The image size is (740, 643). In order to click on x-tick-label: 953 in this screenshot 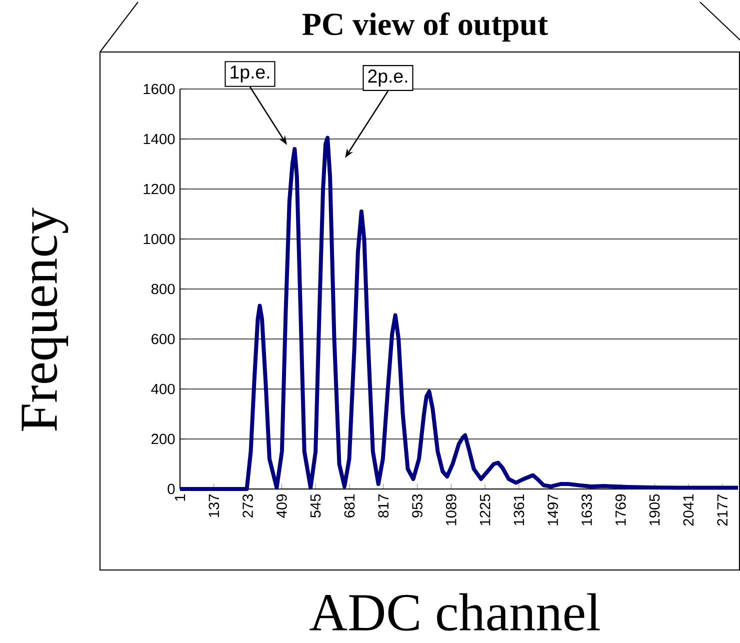, I will do `click(417, 506)`.